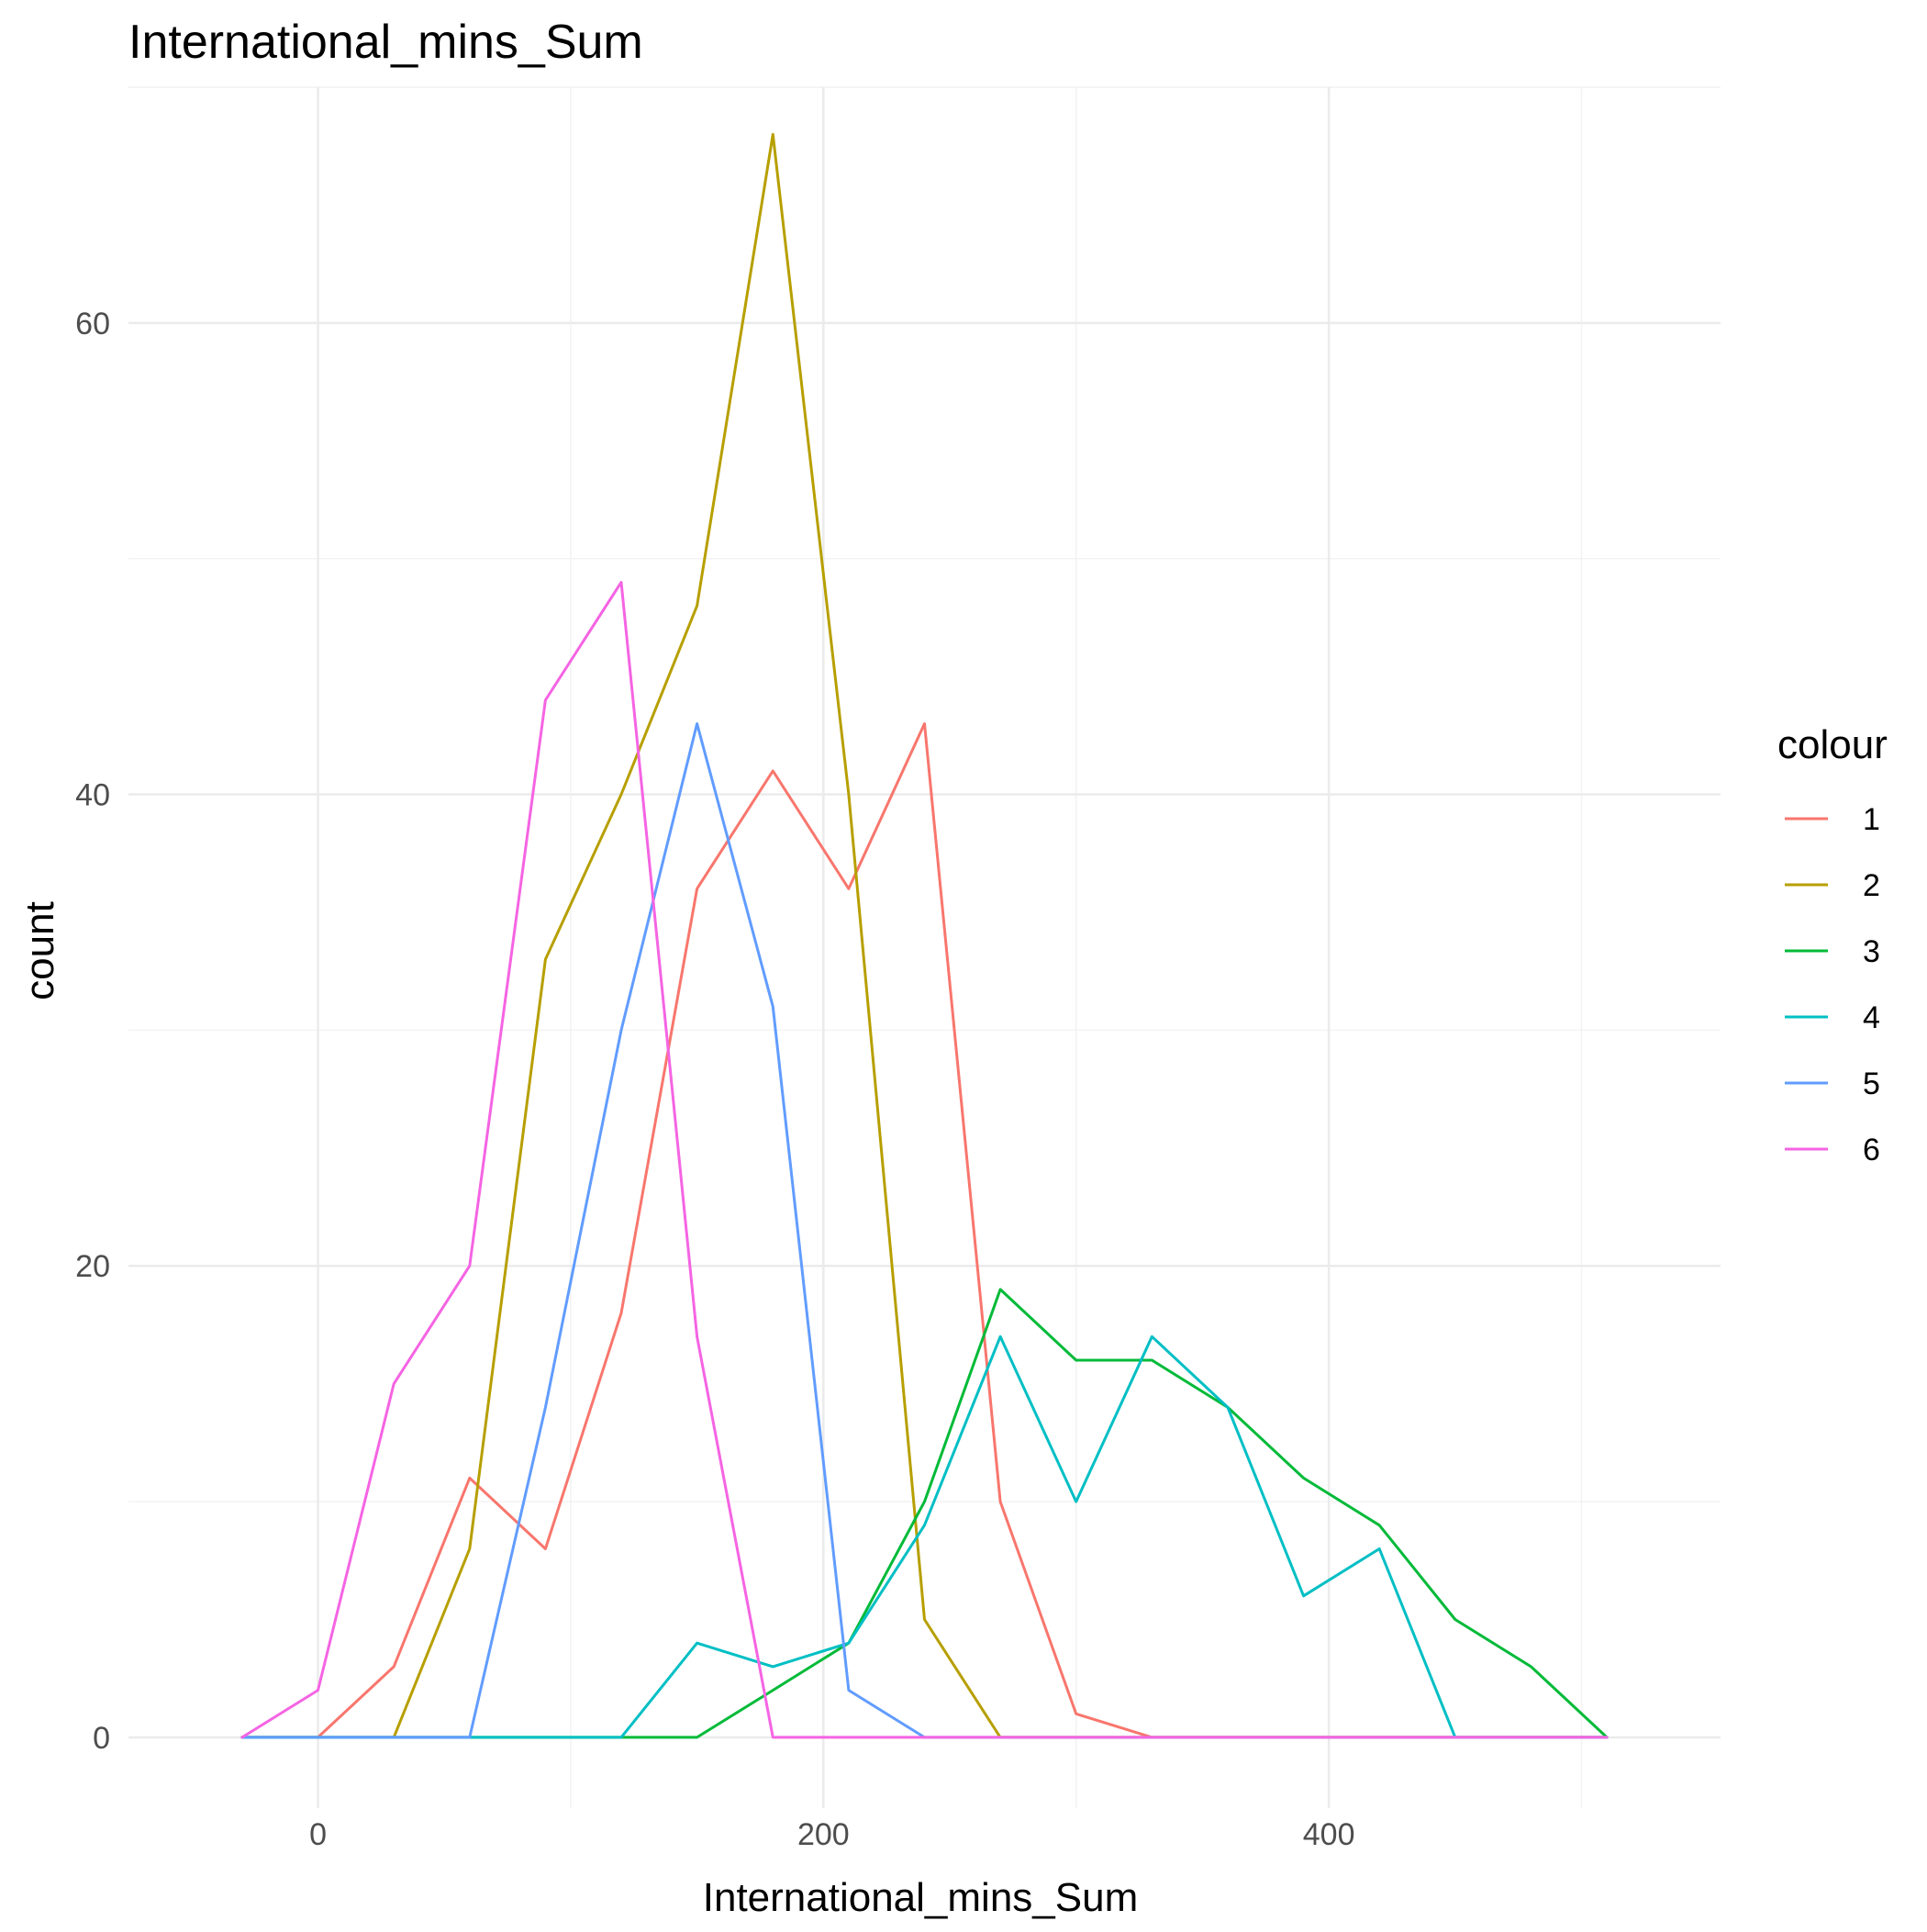  Describe the element at coordinates (1832, 744) in the screenshot. I see `legend-title: colour` at that location.